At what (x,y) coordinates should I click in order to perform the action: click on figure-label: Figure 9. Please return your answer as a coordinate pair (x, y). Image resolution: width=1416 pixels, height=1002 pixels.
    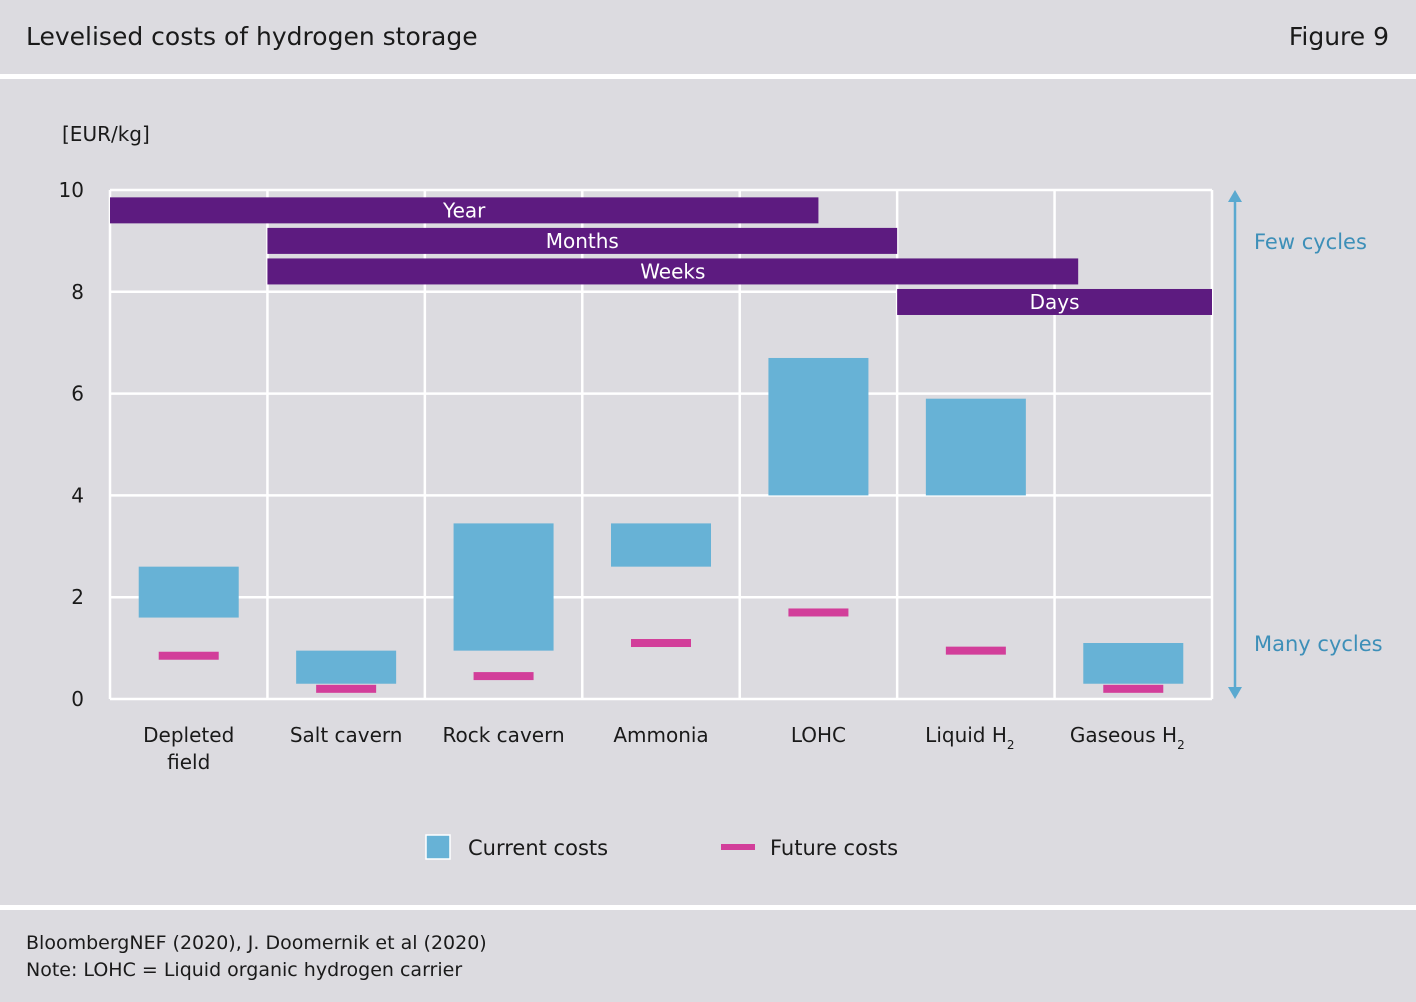
    Looking at the image, I should click on (1338, 36).